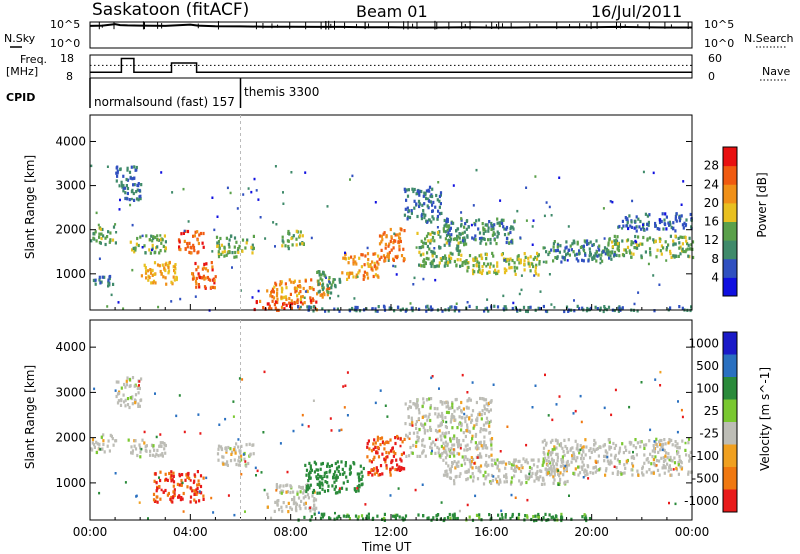  Describe the element at coordinates (70, 274) in the screenshot. I see `power-panel-ytick-label: 1000` at that location.